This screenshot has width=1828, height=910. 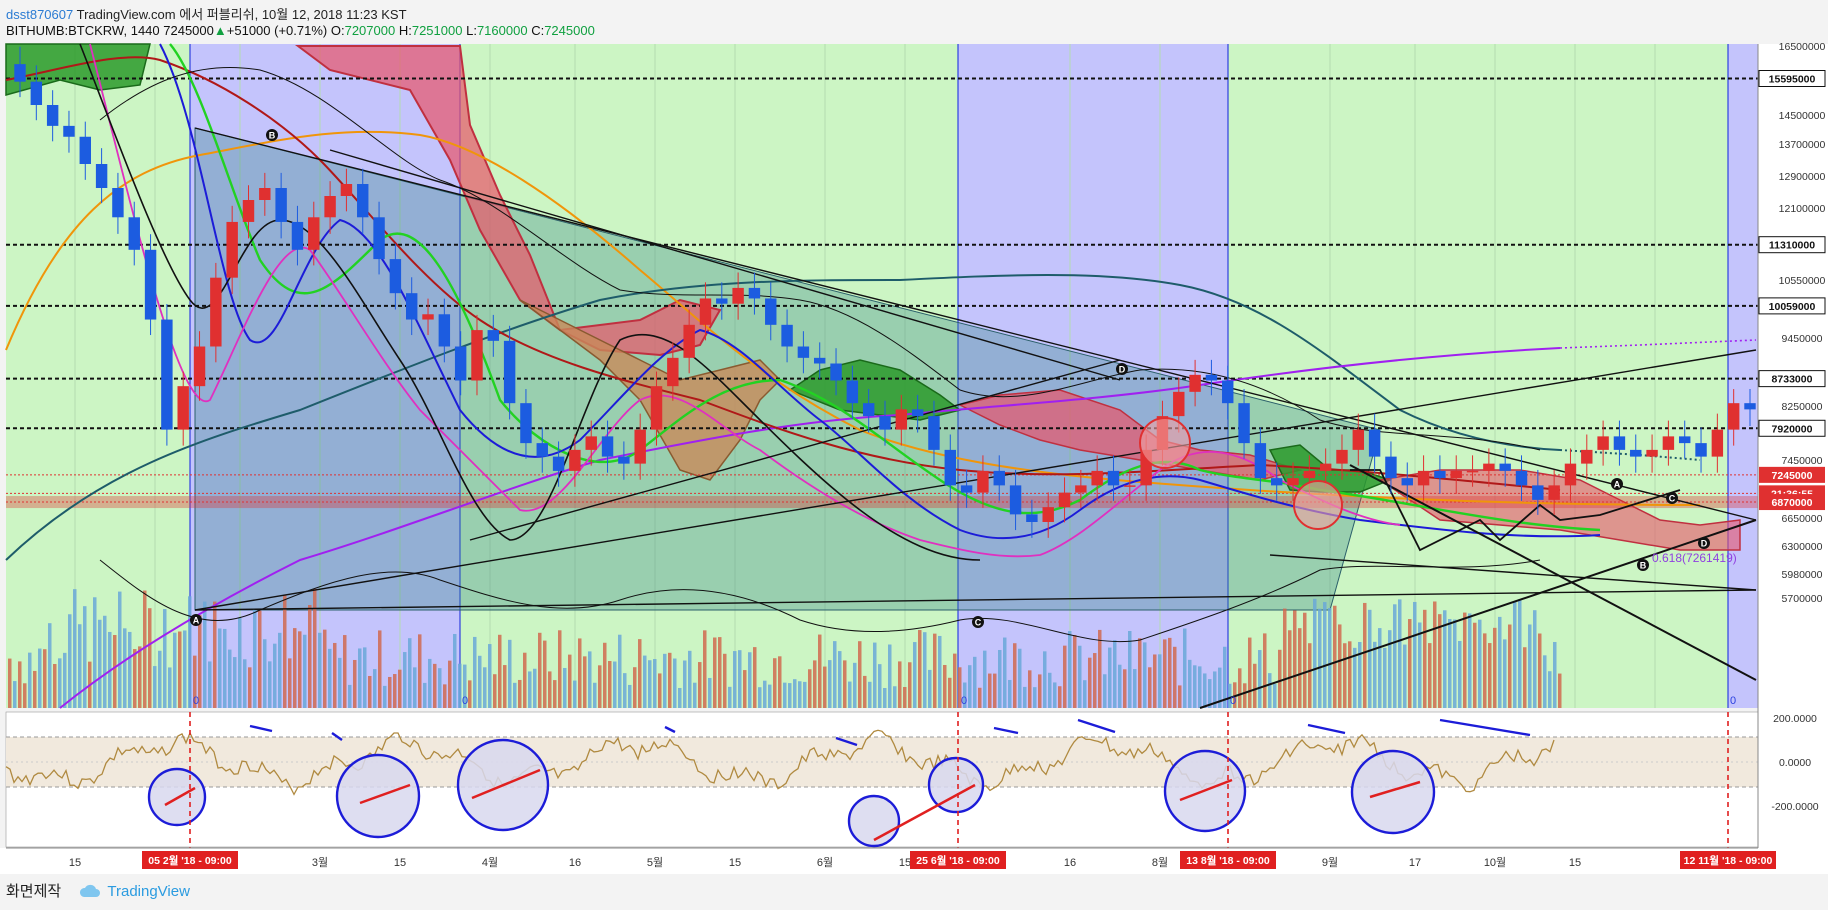 I want to click on tradingview-link: TradingView, so click(x=134, y=891).